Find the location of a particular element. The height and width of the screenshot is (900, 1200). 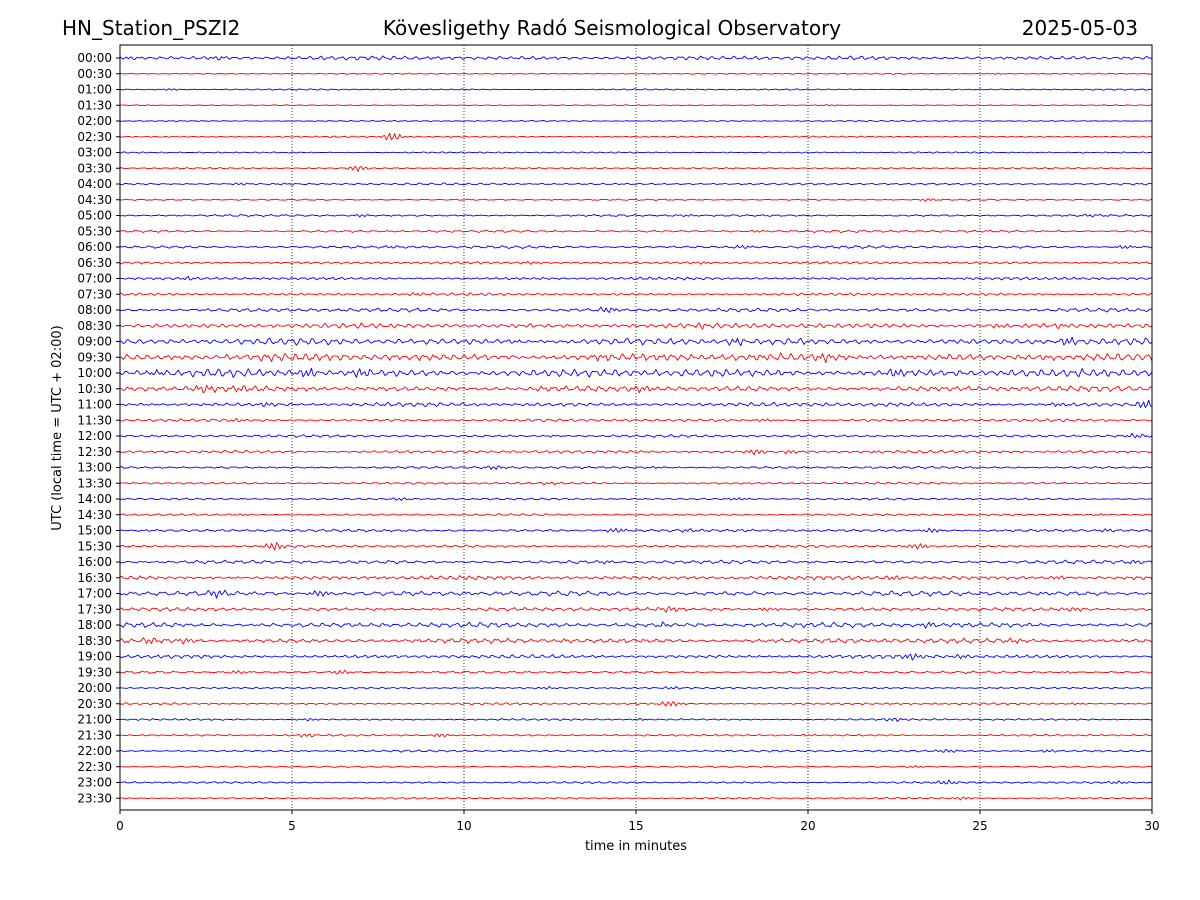

x-tick-label: 15 is located at coordinates (635, 826).